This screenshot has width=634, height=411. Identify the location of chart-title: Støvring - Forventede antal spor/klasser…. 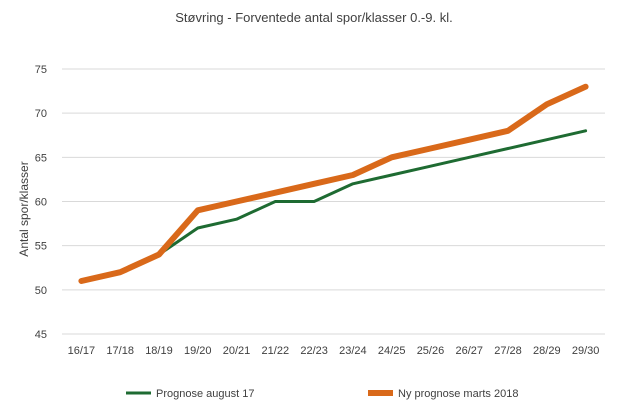
(313, 17).